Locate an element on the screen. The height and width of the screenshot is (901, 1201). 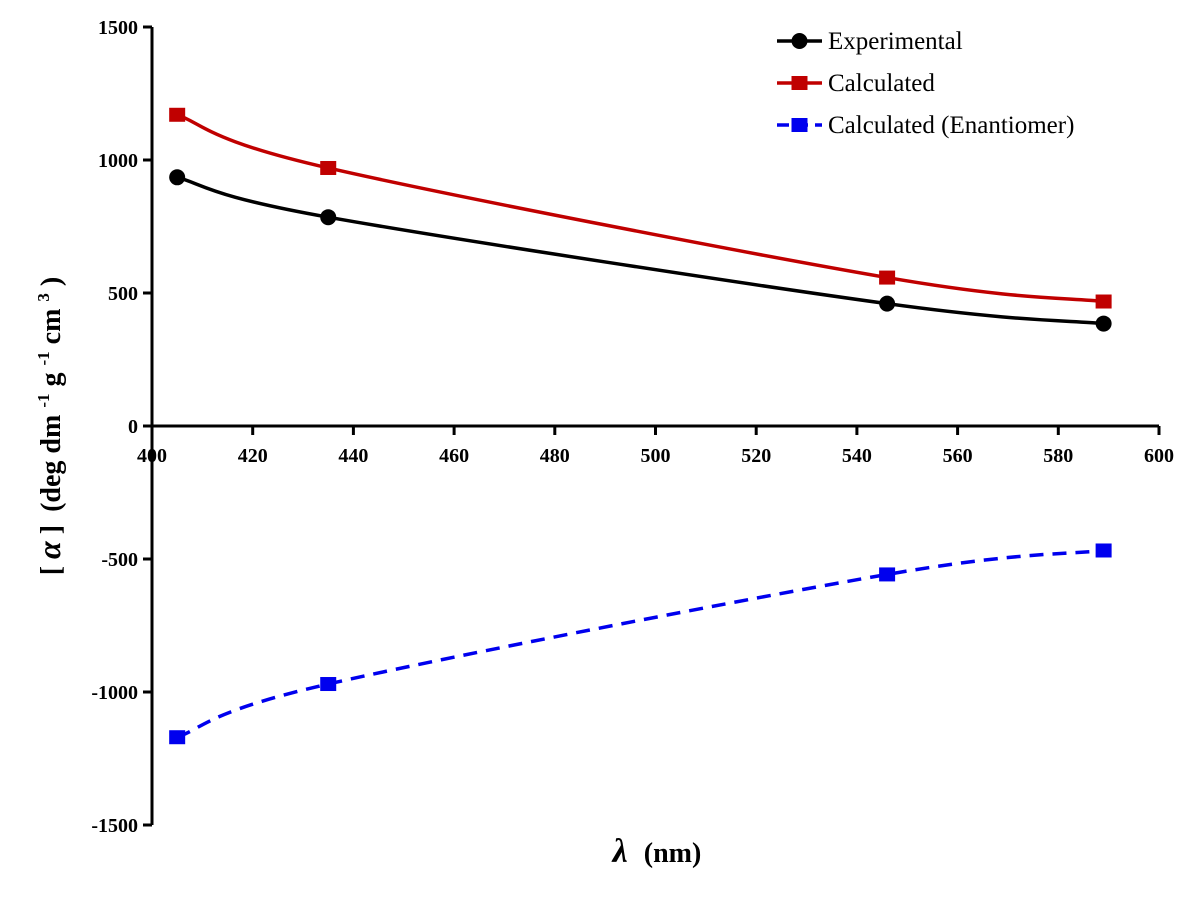
x-tick-label: 500 is located at coordinates (656, 456).